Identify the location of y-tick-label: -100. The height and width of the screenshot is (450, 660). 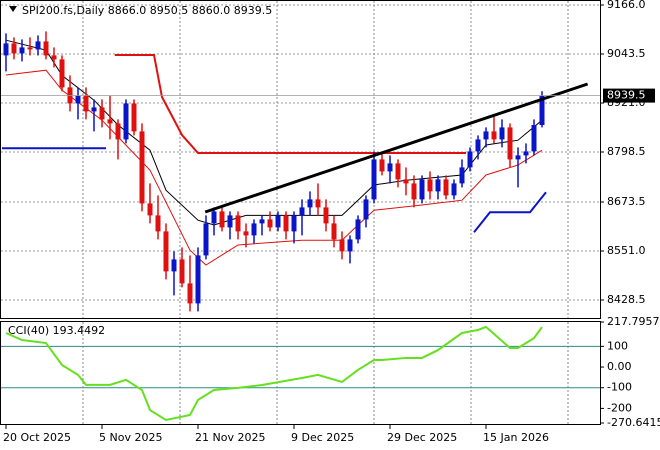
(619, 387).